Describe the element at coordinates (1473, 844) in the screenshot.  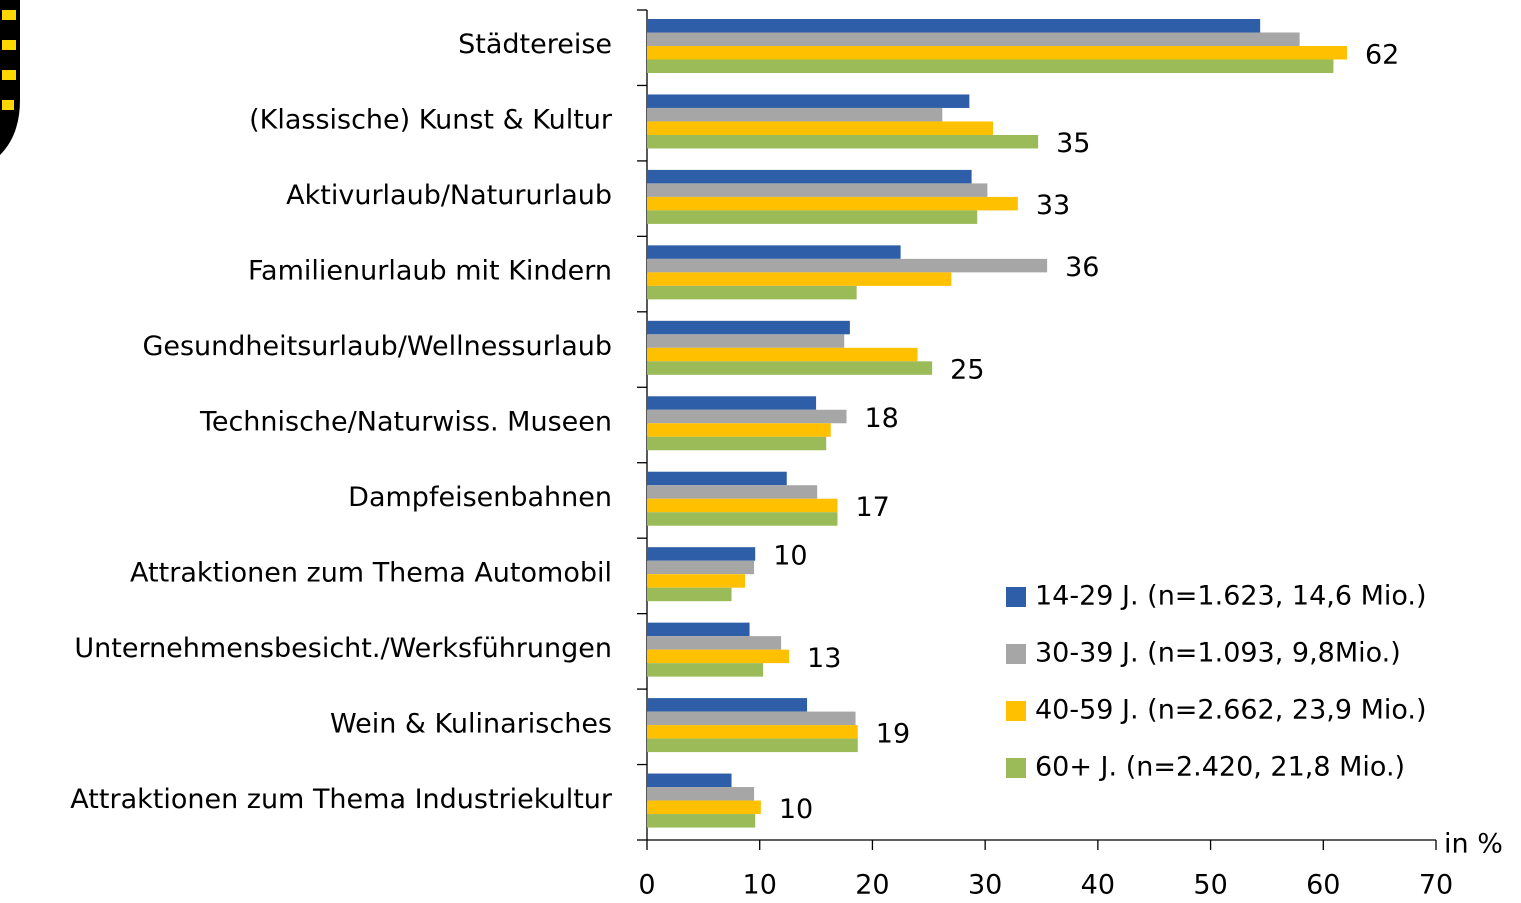
I see `x-axis-label: in %` at that location.